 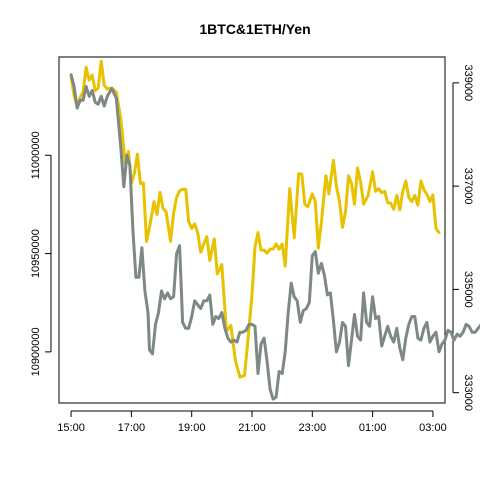 What do you see at coordinates (132, 428) in the screenshot?
I see `x-tick-label: 17:00` at bounding box center [132, 428].